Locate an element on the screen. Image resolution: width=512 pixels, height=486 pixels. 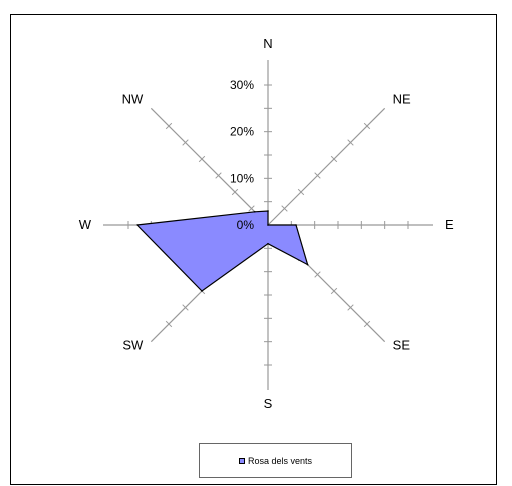
data-point-s is located at coordinates (268, 243).